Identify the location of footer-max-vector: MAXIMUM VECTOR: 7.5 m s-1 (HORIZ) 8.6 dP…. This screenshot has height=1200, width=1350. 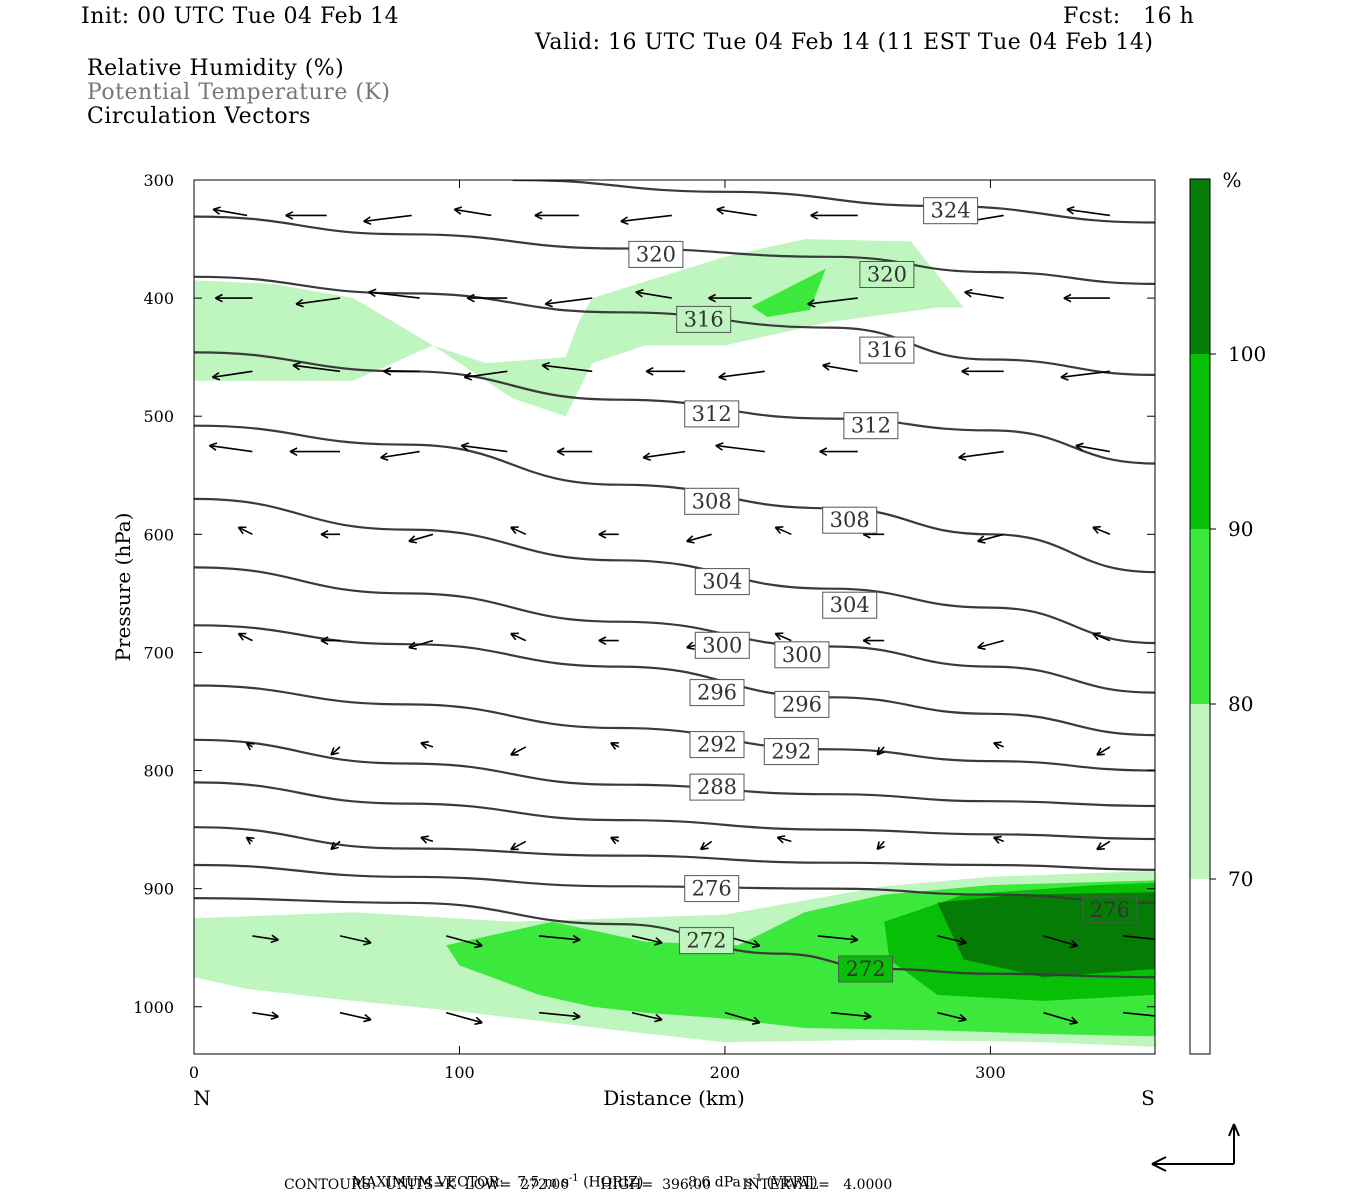
(580, 1174).